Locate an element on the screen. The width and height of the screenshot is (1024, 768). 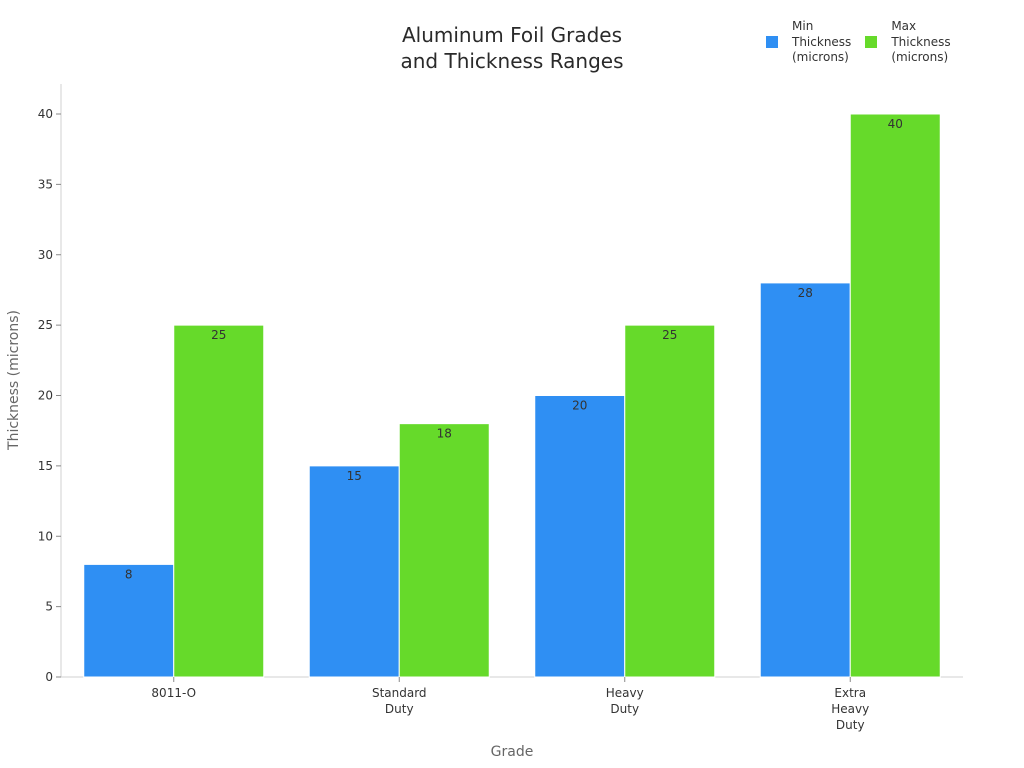
legend-label-min: Min Thickness (microns) is located at coordinates (822, 41).